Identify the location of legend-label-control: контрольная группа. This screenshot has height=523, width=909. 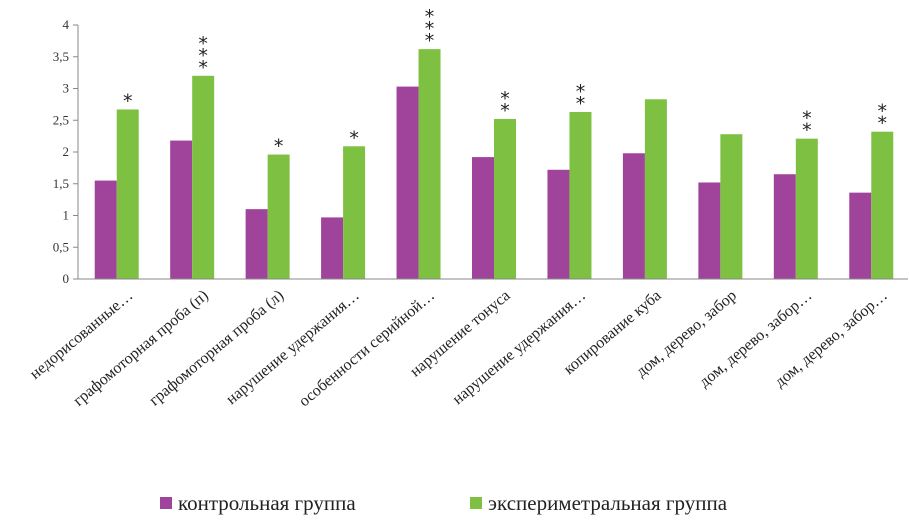
(267, 503).